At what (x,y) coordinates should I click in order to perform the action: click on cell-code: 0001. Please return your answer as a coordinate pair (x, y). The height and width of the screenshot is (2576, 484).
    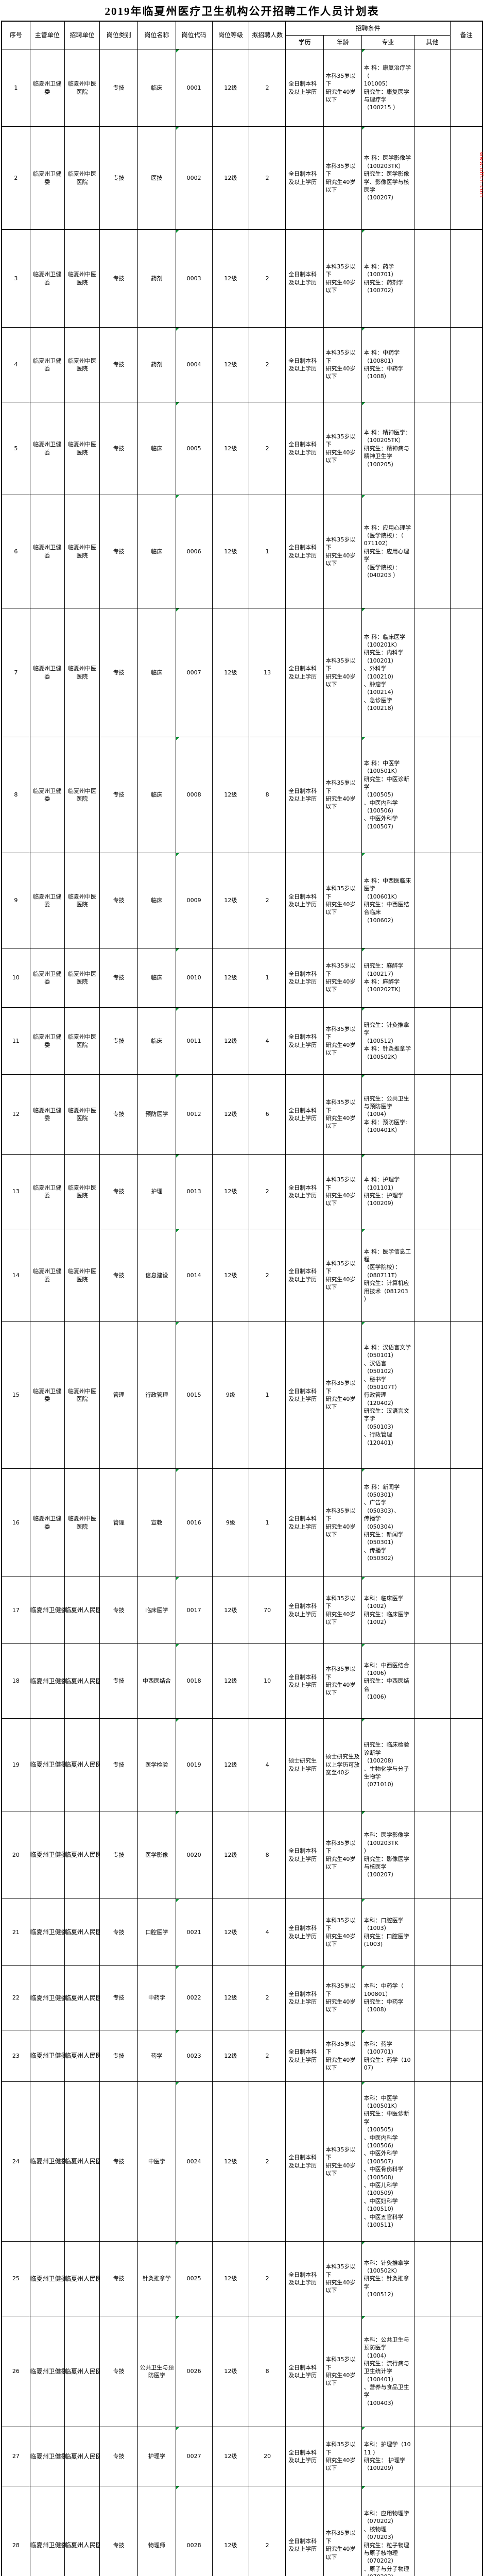
    Looking at the image, I should click on (194, 88).